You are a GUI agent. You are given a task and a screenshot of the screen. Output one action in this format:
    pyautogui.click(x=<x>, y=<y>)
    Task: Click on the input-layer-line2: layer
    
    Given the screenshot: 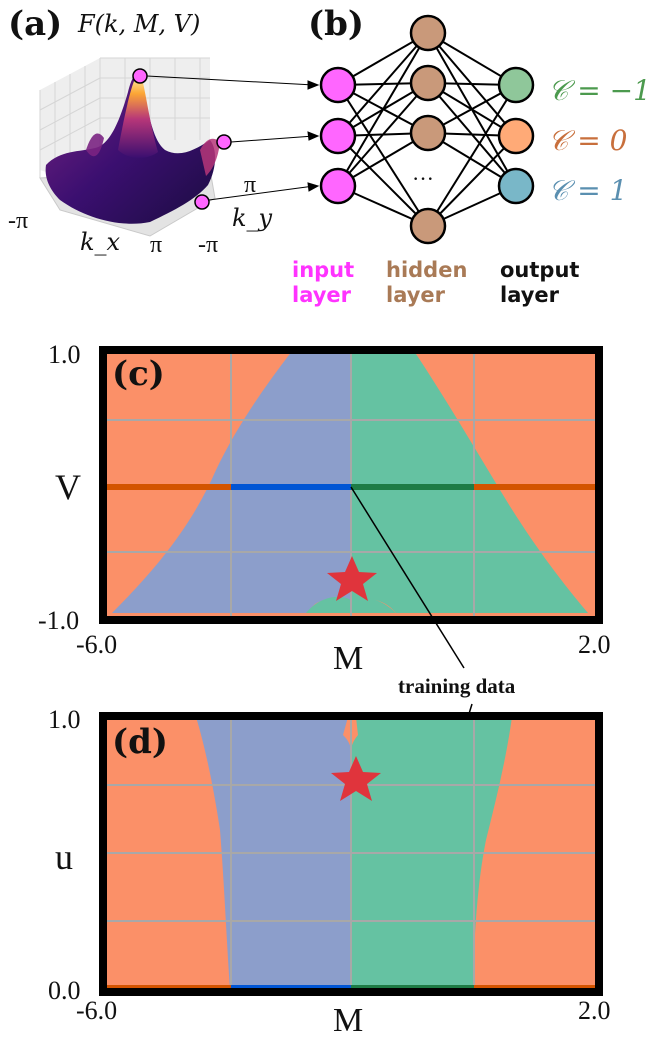 What is the action you would take?
    pyautogui.click(x=322, y=295)
    